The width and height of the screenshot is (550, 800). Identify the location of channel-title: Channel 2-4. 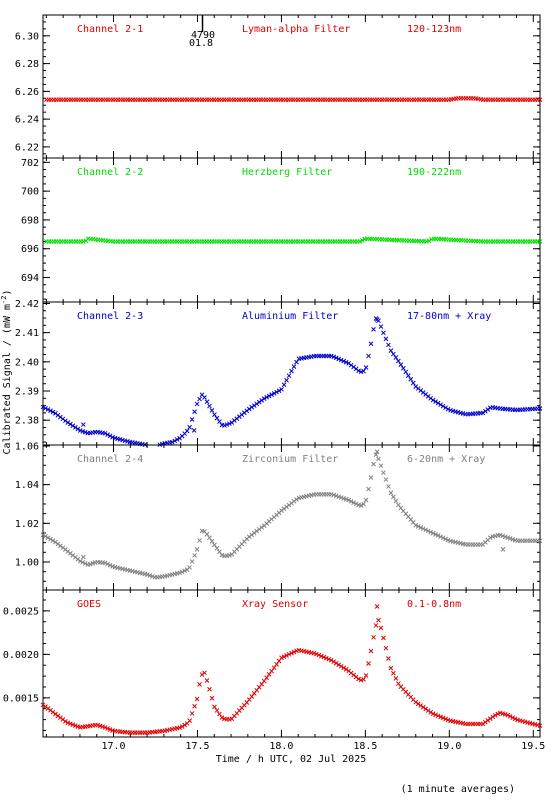
(110, 459).